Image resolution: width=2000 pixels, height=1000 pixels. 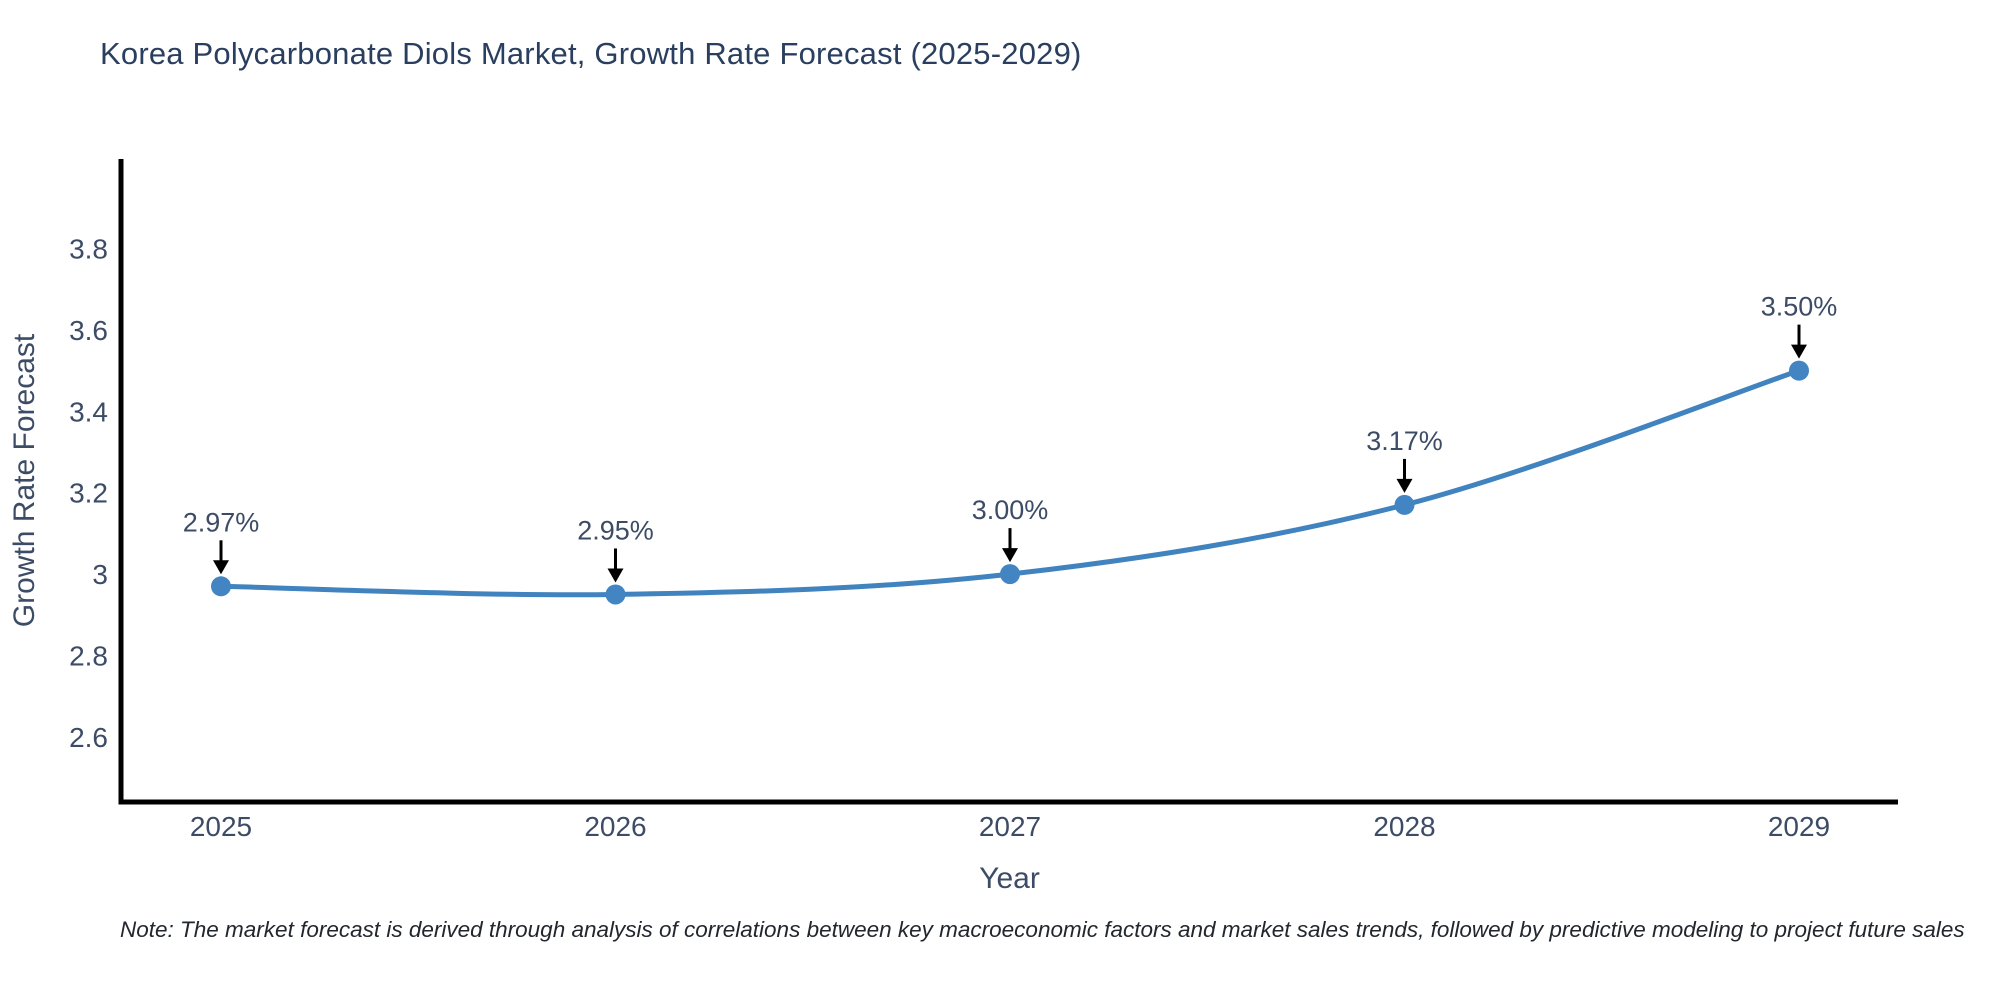 What do you see at coordinates (1404, 826) in the screenshot?
I see `x-tick-label: 2028` at bounding box center [1404, 826].